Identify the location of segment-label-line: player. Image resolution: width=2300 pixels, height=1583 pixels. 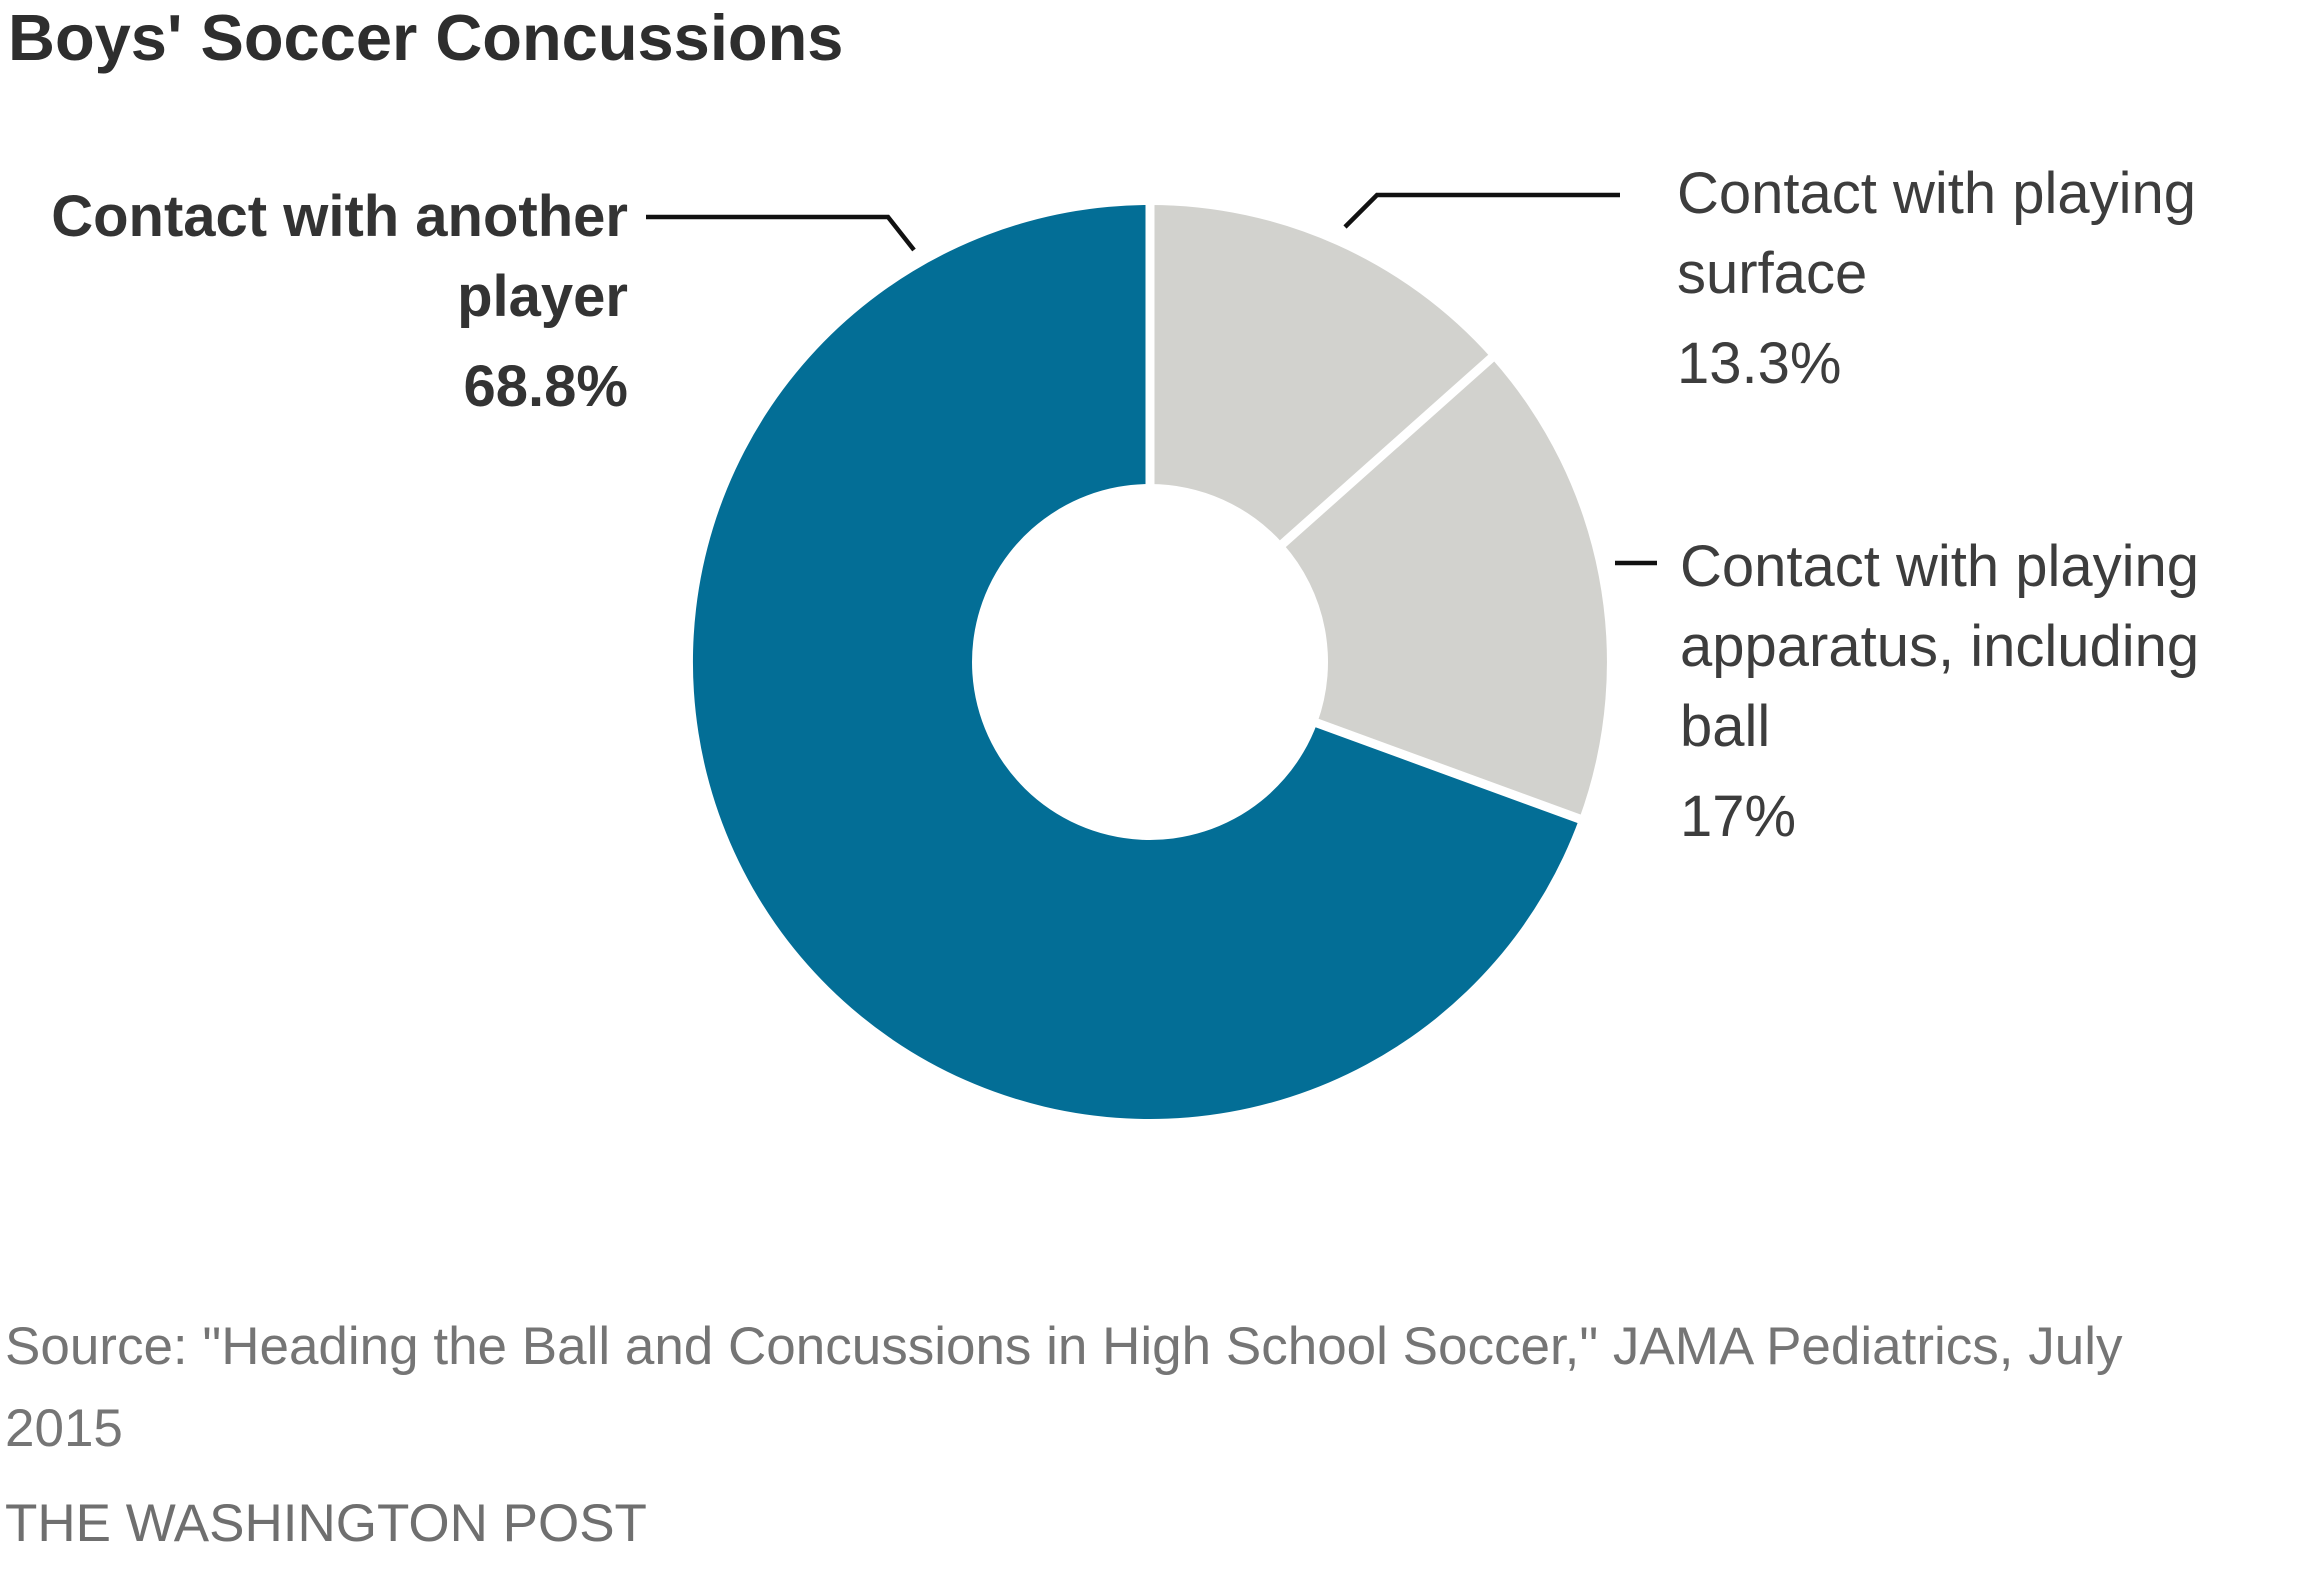
(542, 296).